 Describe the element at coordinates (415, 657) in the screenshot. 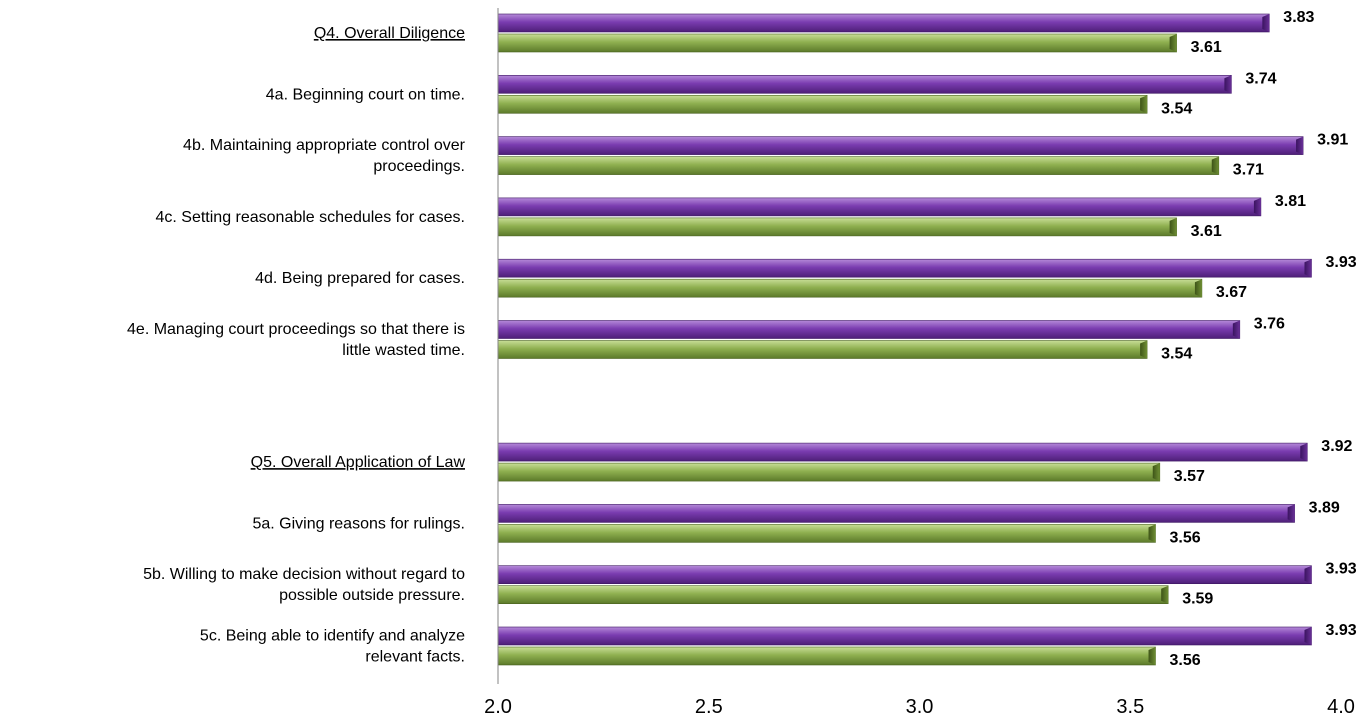

I see `category-label: relevant facts.` at that location.